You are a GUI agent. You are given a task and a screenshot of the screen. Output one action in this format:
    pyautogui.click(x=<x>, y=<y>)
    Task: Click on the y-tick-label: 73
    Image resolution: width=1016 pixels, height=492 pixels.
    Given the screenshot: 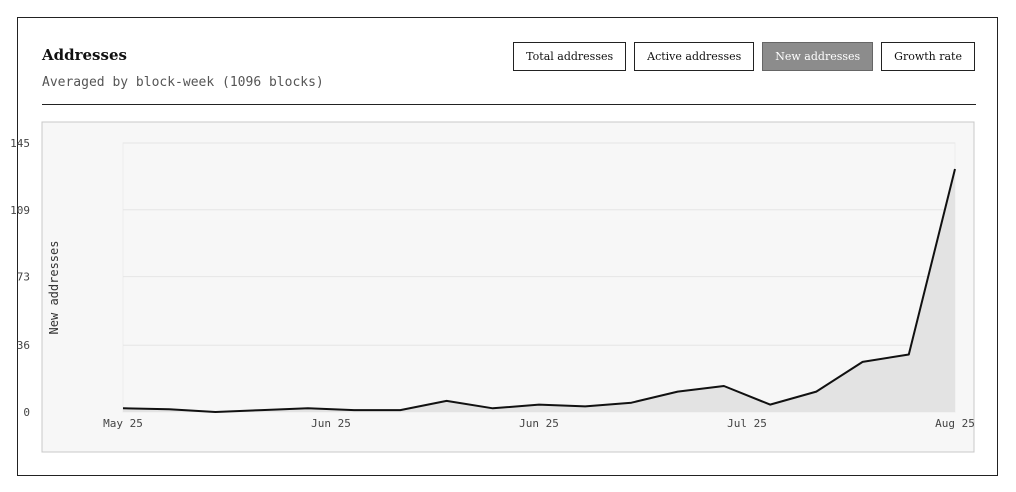 What is the action you would take?
    pyautogui.click(x=23, y=277)
    